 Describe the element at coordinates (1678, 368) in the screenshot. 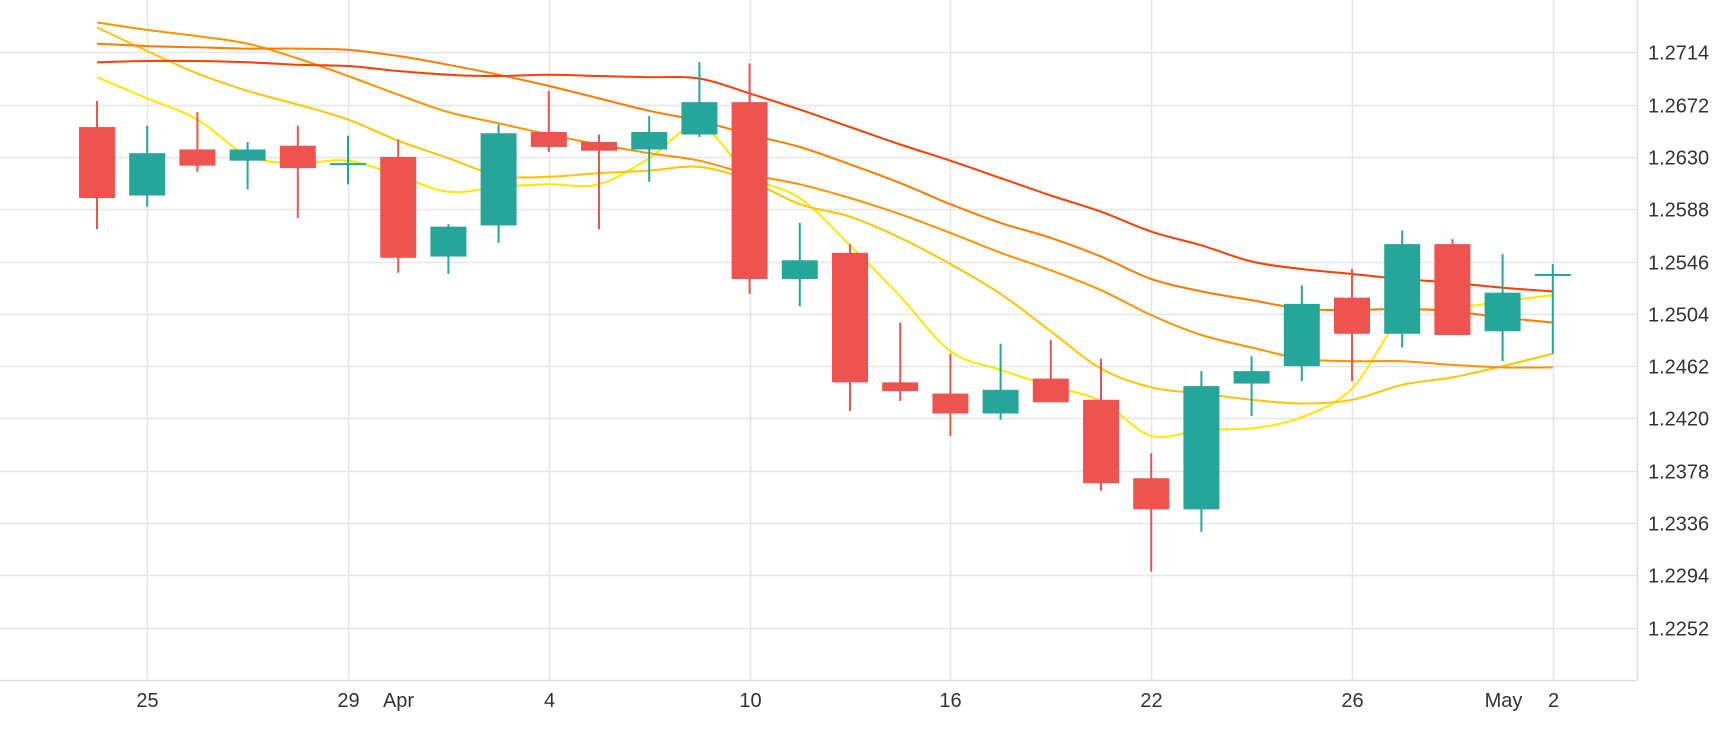

I see `y-tick-label: 1.2462` at that location.